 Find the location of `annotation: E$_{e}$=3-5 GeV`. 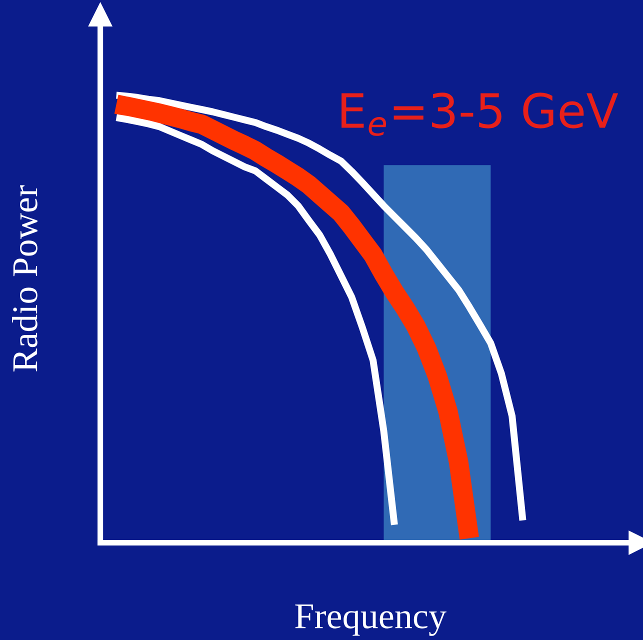

annotation: E$_{e}$=3-5 GeV is located at coordinates (480, 114).